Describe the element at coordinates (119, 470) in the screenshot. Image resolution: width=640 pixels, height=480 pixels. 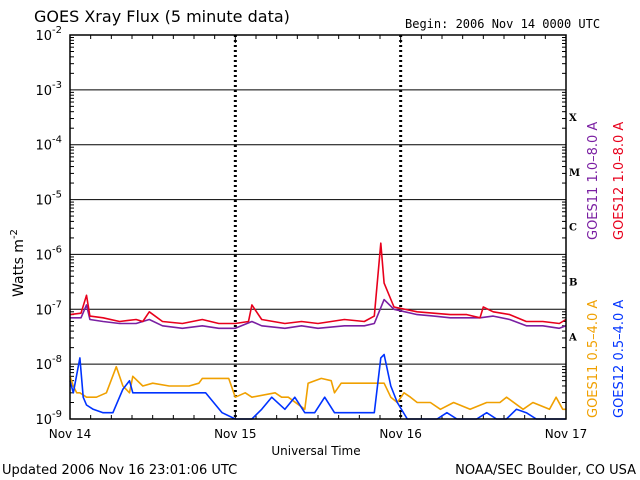
I see `updated-text: Updated 2006 Nov 16 23:01:06 UTC` at that location.